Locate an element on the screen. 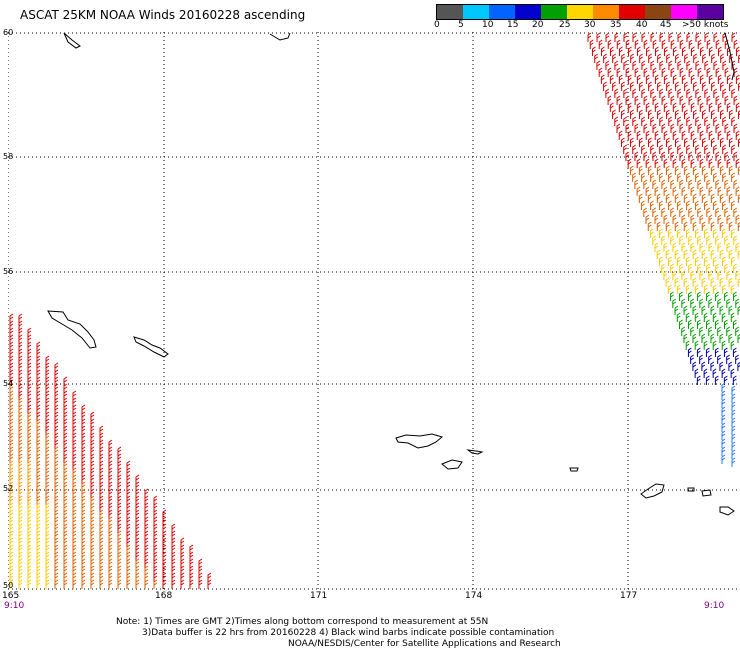  colorbar-label: 45 is located at coordinates (666, 25).